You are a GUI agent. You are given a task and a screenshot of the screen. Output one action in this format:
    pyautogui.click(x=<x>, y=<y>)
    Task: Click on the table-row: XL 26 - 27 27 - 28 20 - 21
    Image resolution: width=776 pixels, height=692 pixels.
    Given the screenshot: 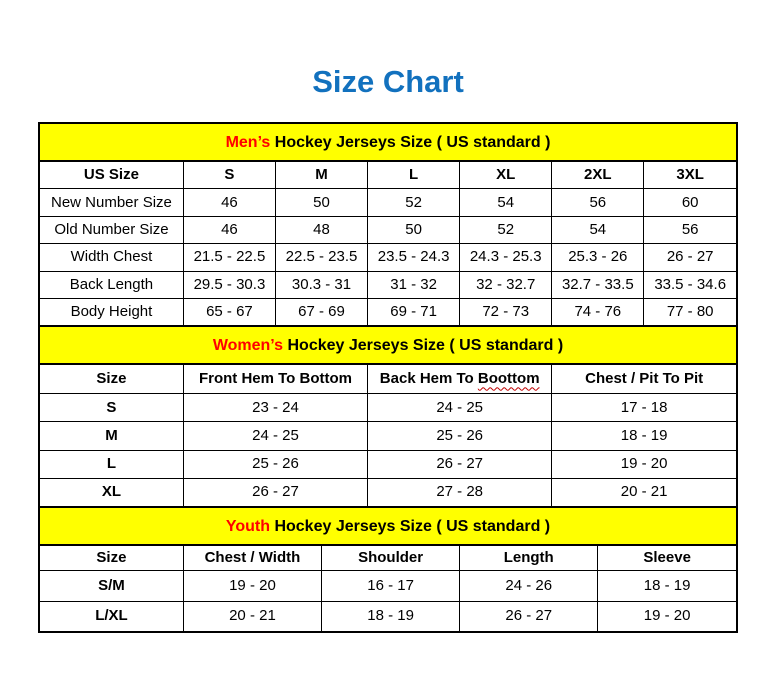 What is the action you would take?
    pyautogui.click(x=388, y=492)
    